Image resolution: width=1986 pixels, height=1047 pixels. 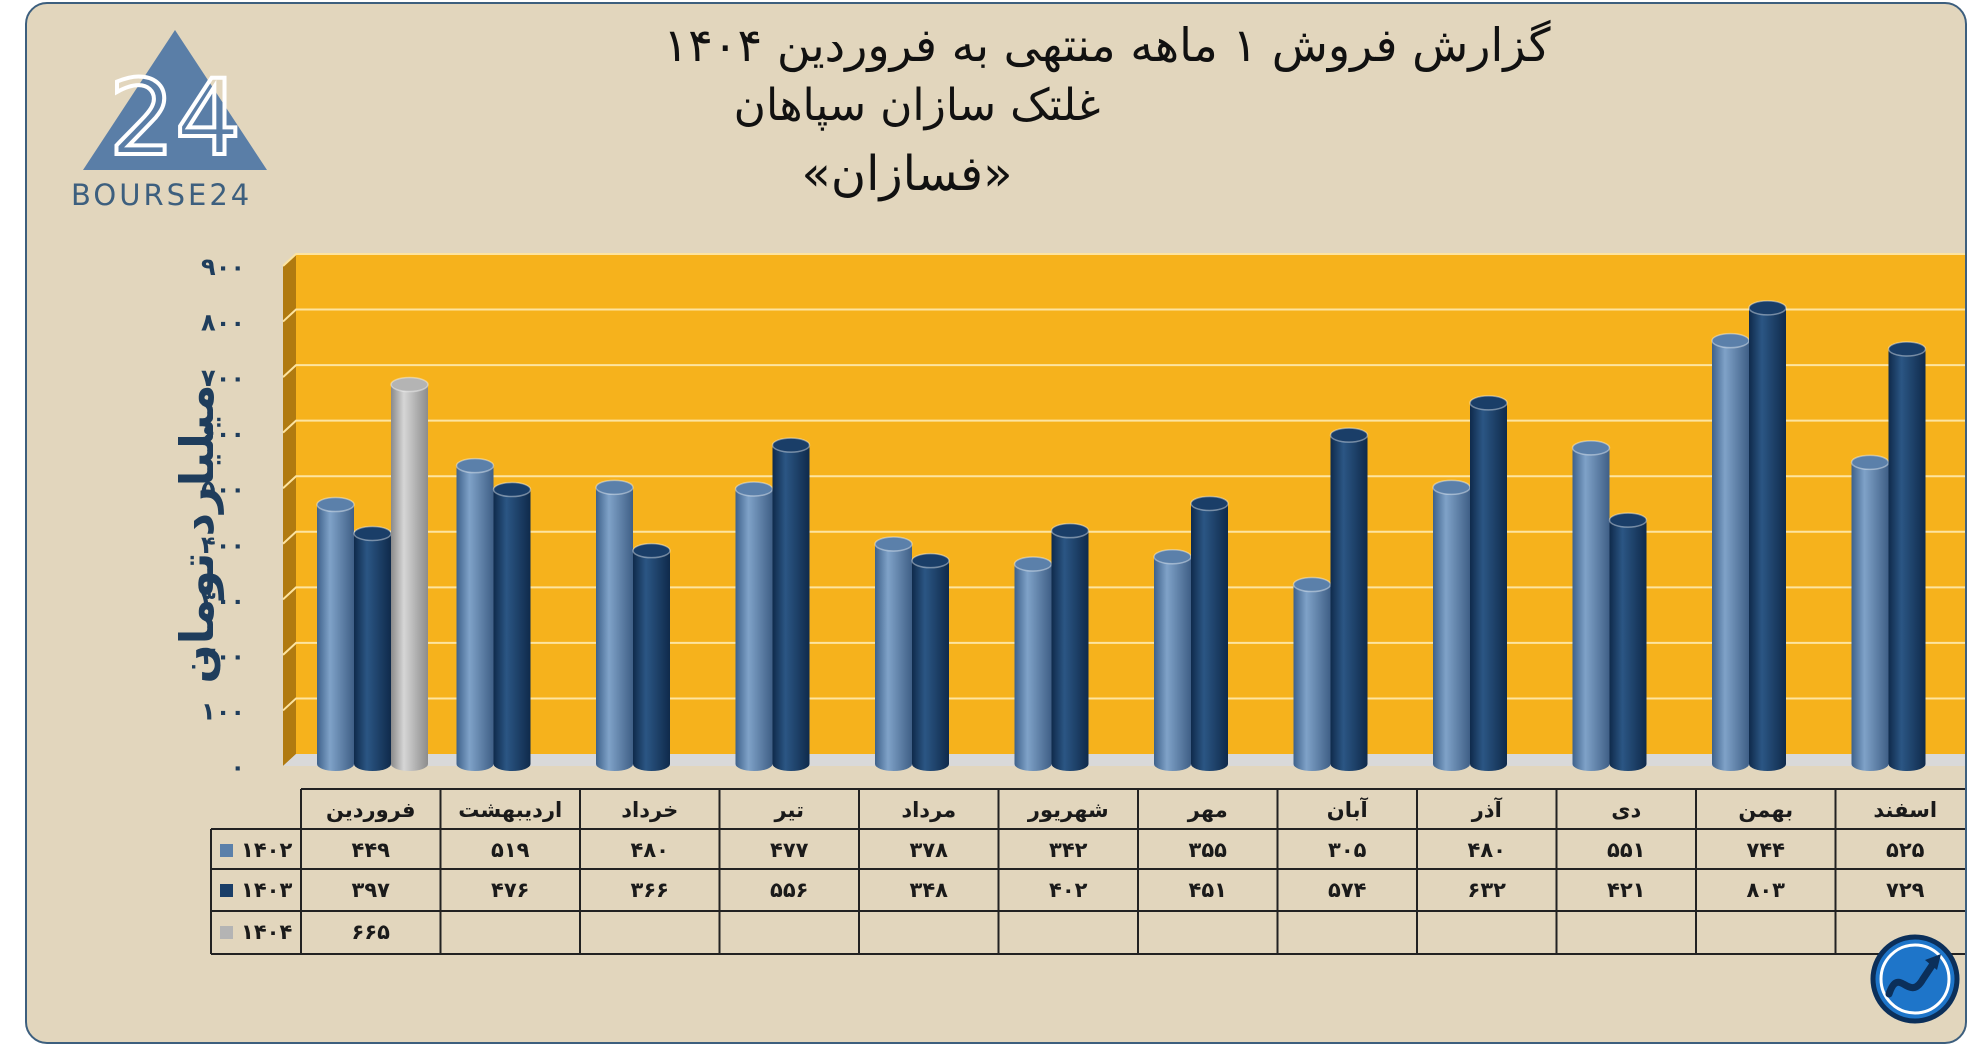 I want to click on data-label: ۷۴۴, so click(x=1766, y=850).